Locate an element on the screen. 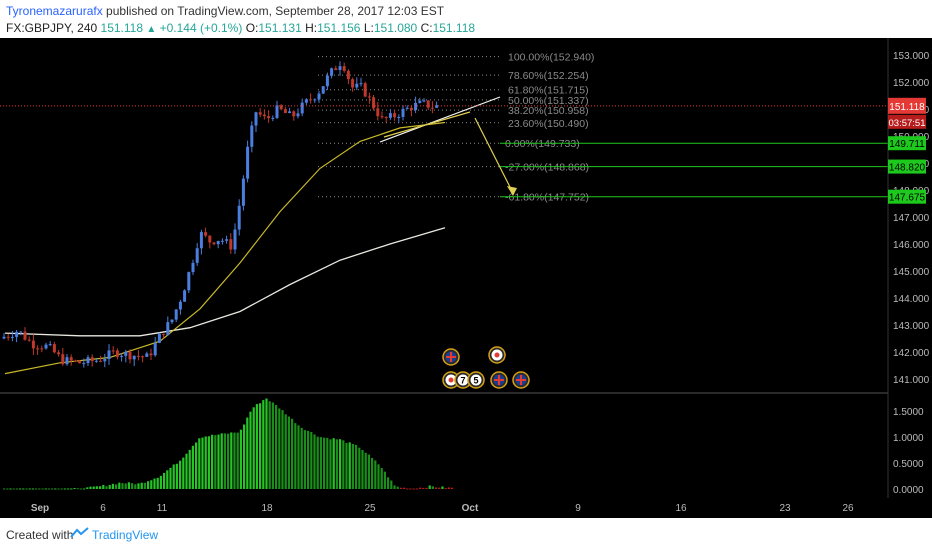  oscillator-axis: 1.5000 1.0000 0.5000 0.0000 is located at coordinates (908, 451).